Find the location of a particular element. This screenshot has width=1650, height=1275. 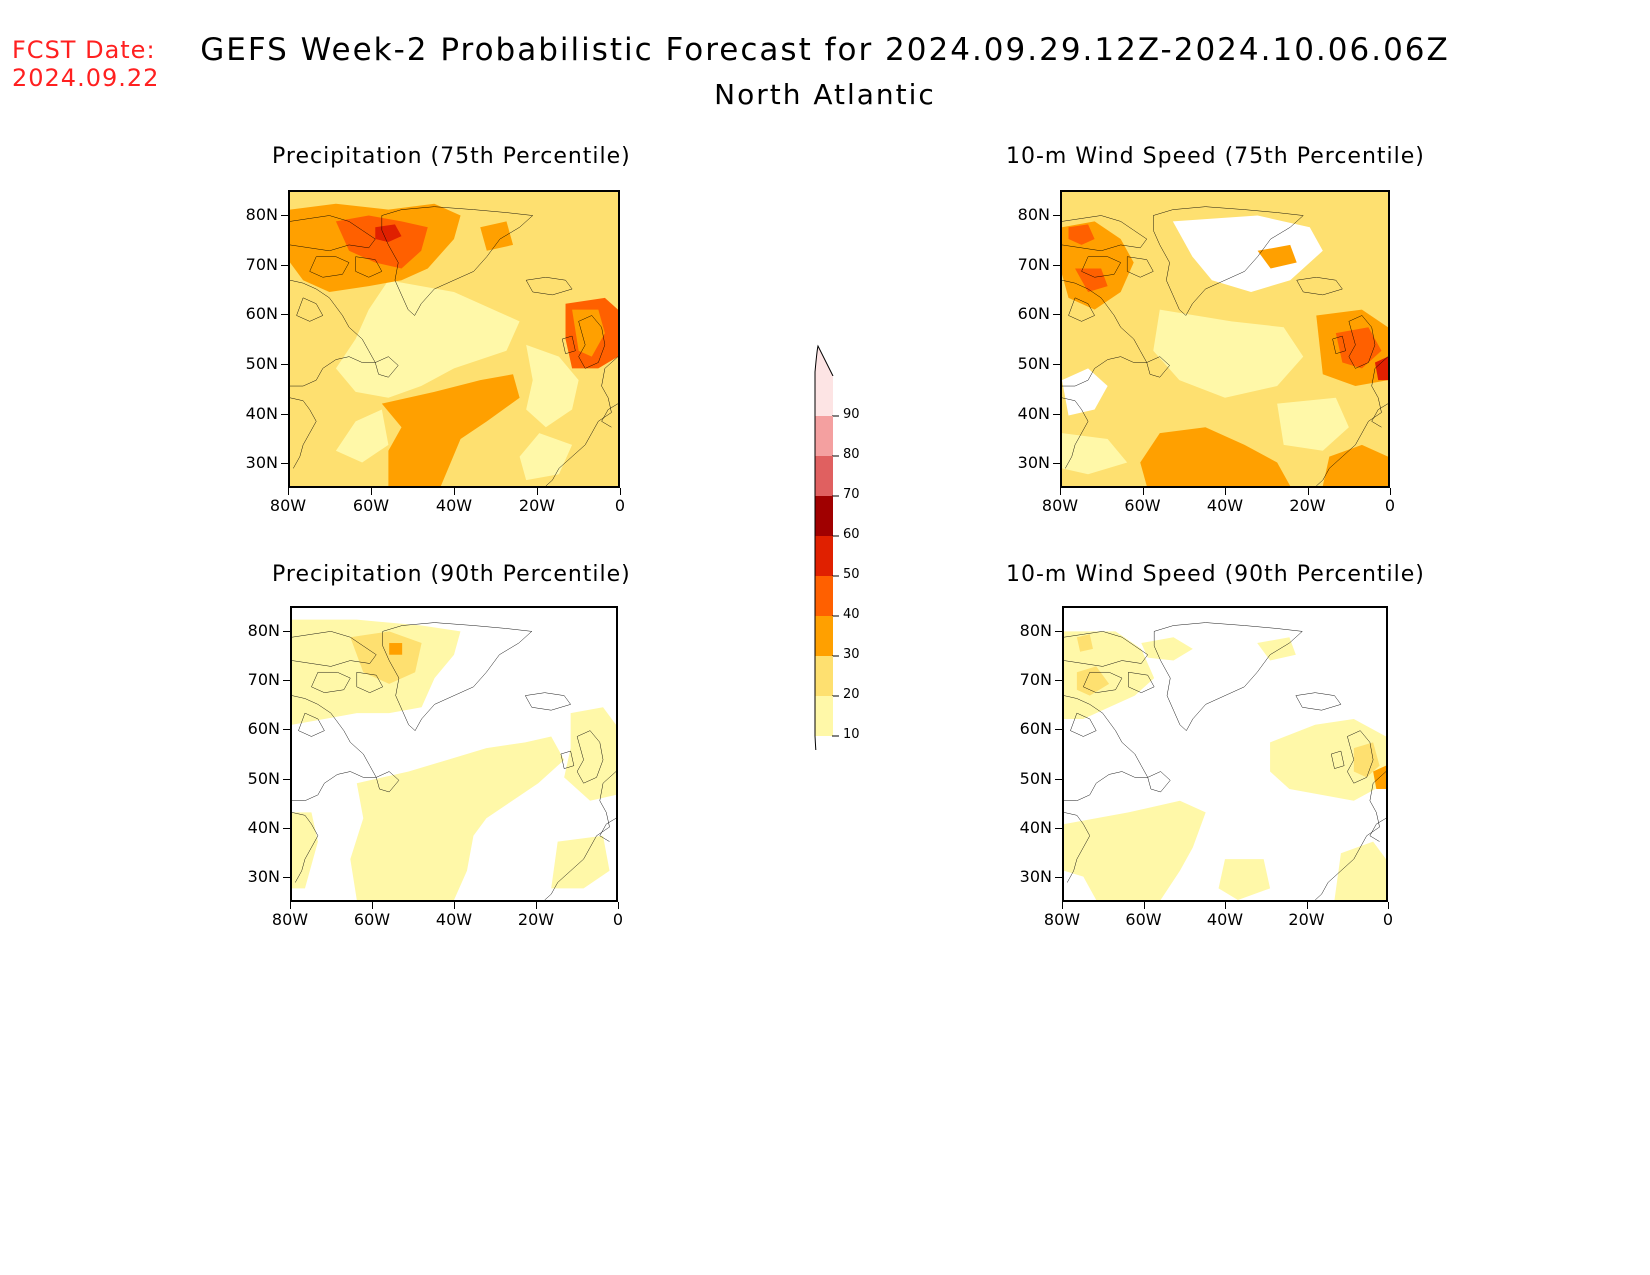

colorbar-label: 10 is located at coordinates (851, 734).